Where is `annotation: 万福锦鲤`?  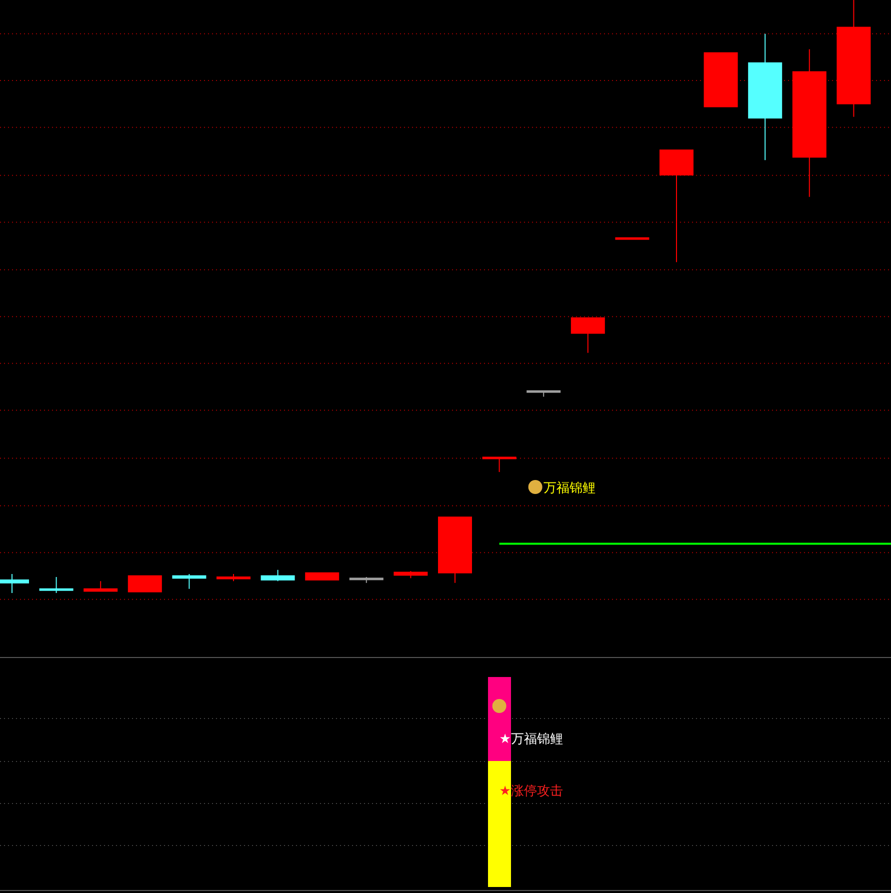 annotation: 万福锦鲤 is located at coordinates (569, 488).